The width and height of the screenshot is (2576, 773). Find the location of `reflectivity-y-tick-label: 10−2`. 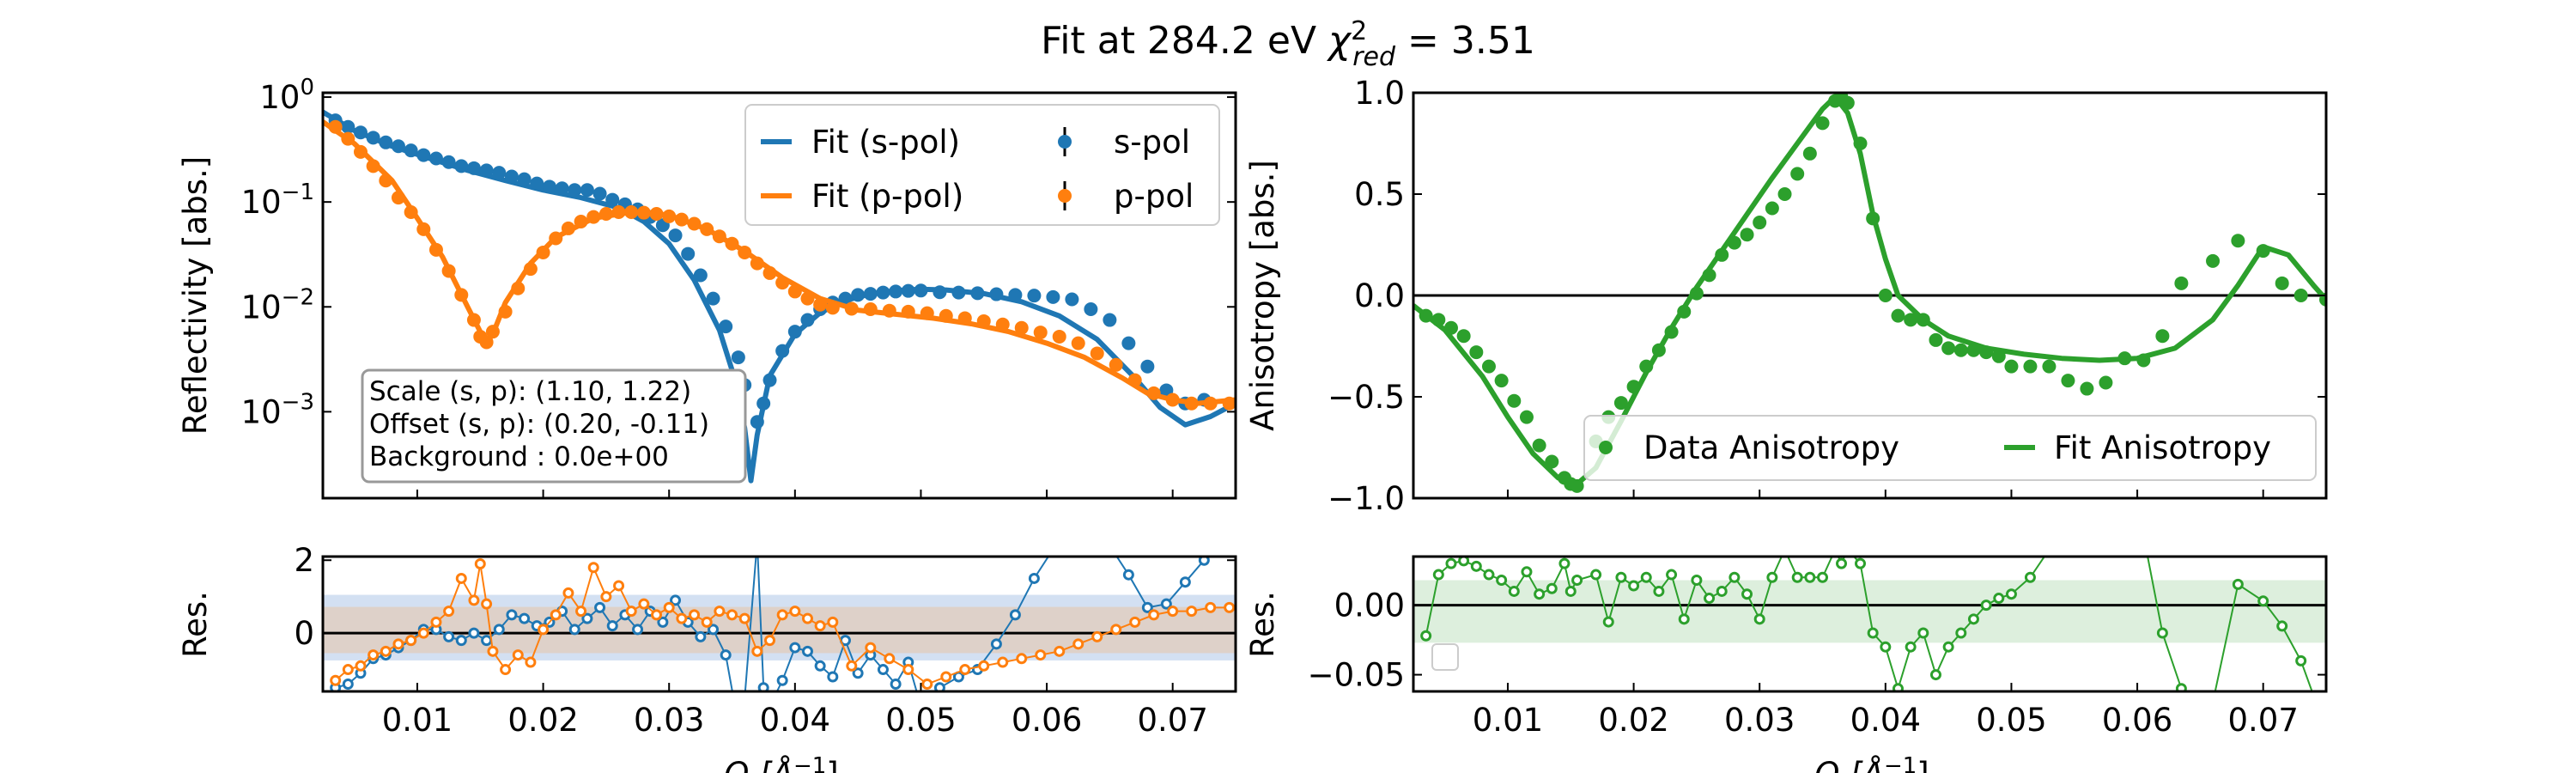

reflectivity-y-tick-label: 10−2 is located at coordinates (278, 305).